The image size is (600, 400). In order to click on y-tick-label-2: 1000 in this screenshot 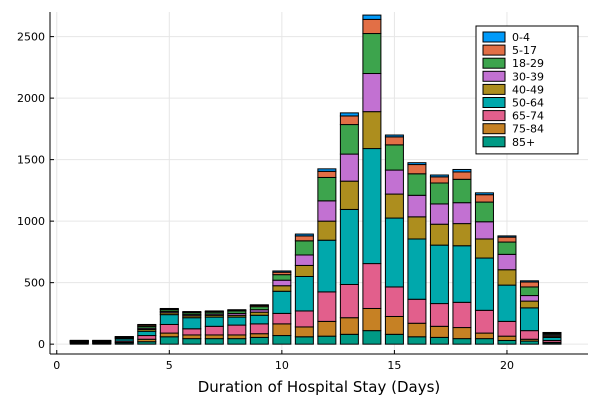, I will do `click(31, 221)`.